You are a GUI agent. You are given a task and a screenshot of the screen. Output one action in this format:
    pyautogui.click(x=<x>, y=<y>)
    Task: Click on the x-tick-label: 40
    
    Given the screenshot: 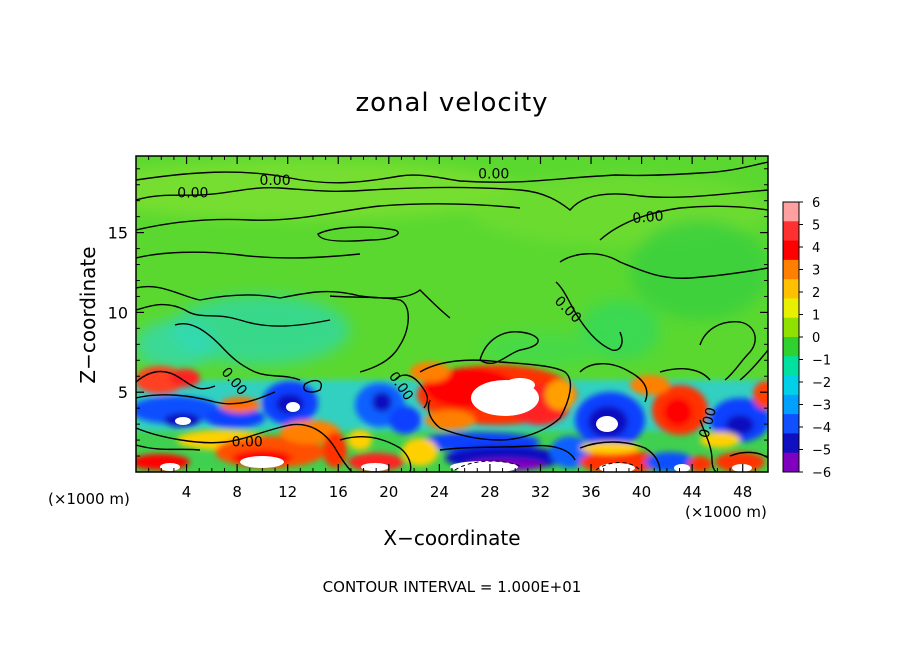 What is the action you would take?
    pyautogui.click(x=641, y=492)
    